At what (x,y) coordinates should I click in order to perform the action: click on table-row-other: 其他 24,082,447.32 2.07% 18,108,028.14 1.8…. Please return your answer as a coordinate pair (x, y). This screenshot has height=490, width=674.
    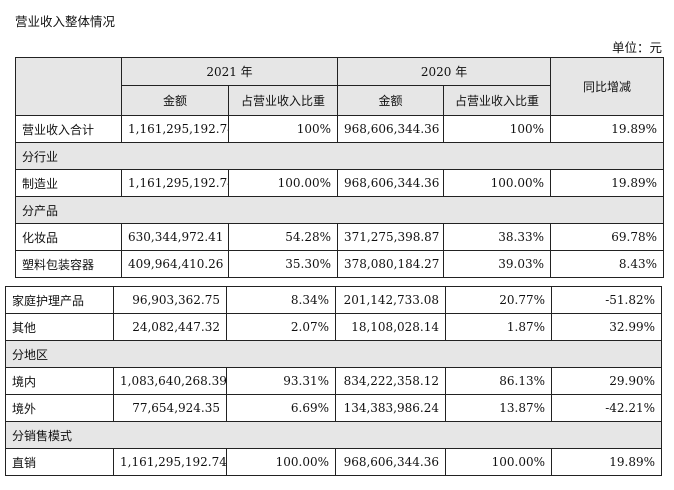
    Looking at the image, I should click on (333, 327).